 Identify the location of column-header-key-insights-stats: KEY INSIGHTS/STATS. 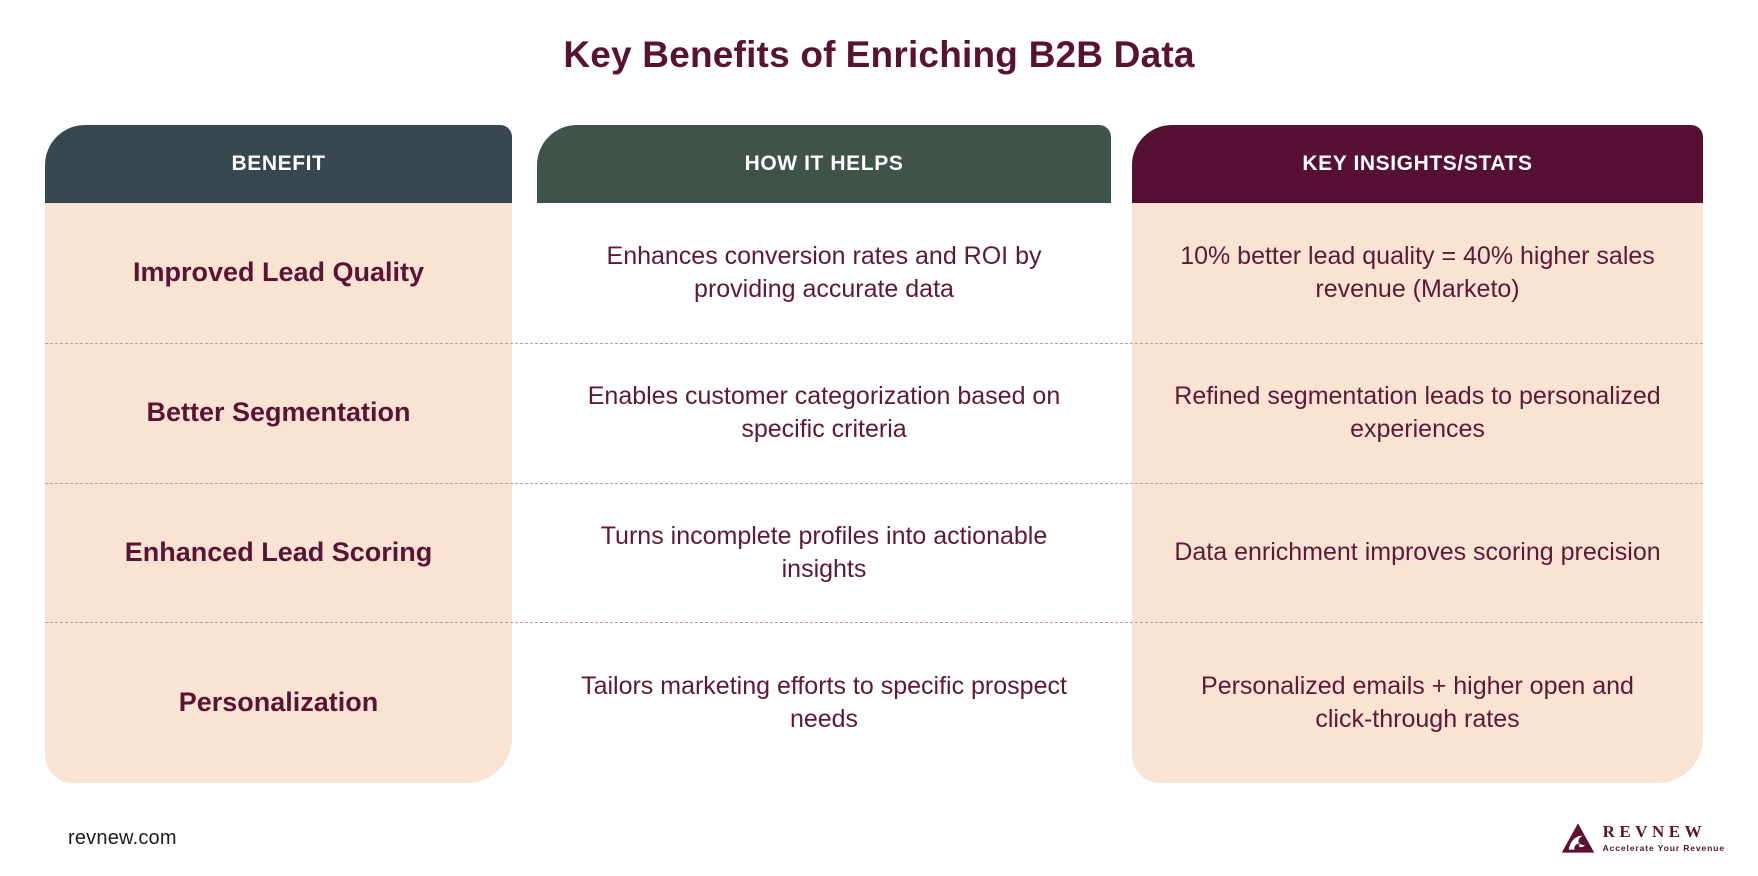
(1417, 164).